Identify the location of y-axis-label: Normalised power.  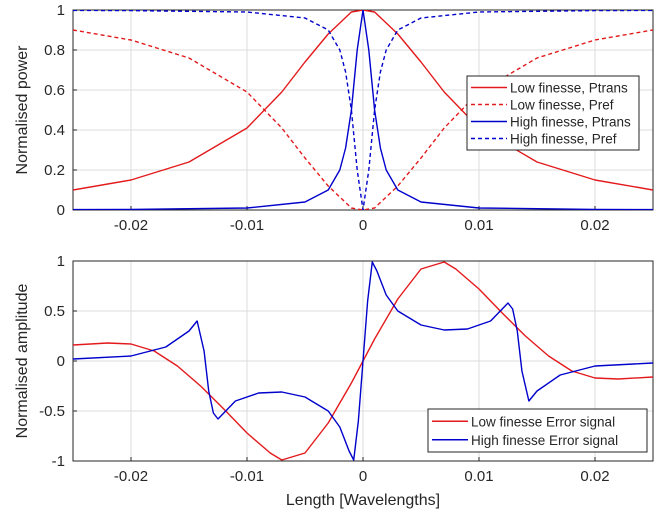
(22, 110).